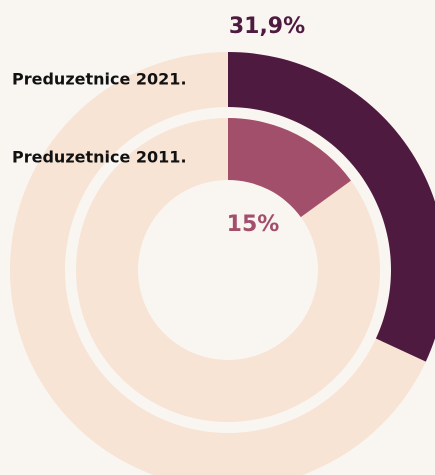 This screenshot has width=435, height=475. Describe the element at coordinates (253, 224) in the screenshot. I see `value-label: 15%` at that location.